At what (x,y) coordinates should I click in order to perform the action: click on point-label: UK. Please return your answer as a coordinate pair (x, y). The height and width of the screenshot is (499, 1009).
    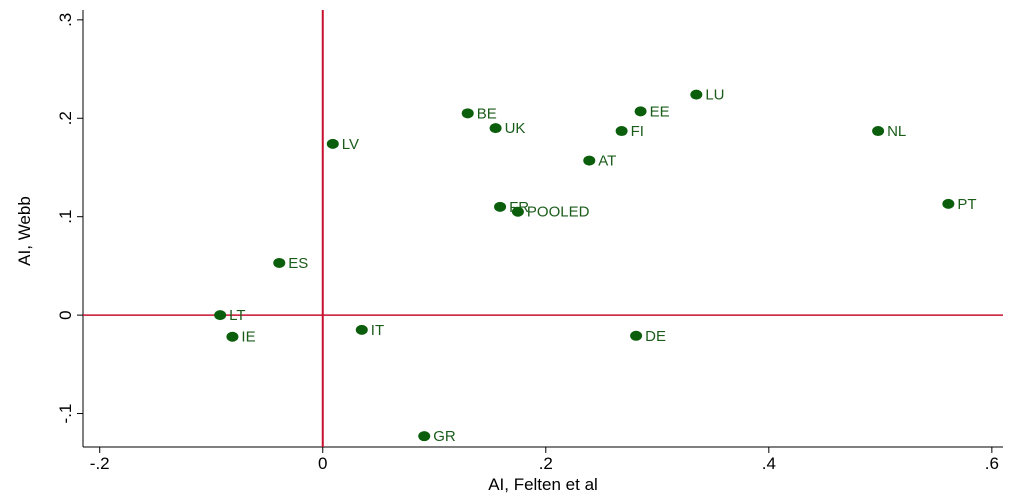
    Looking at the image, I should click on (515, 128).